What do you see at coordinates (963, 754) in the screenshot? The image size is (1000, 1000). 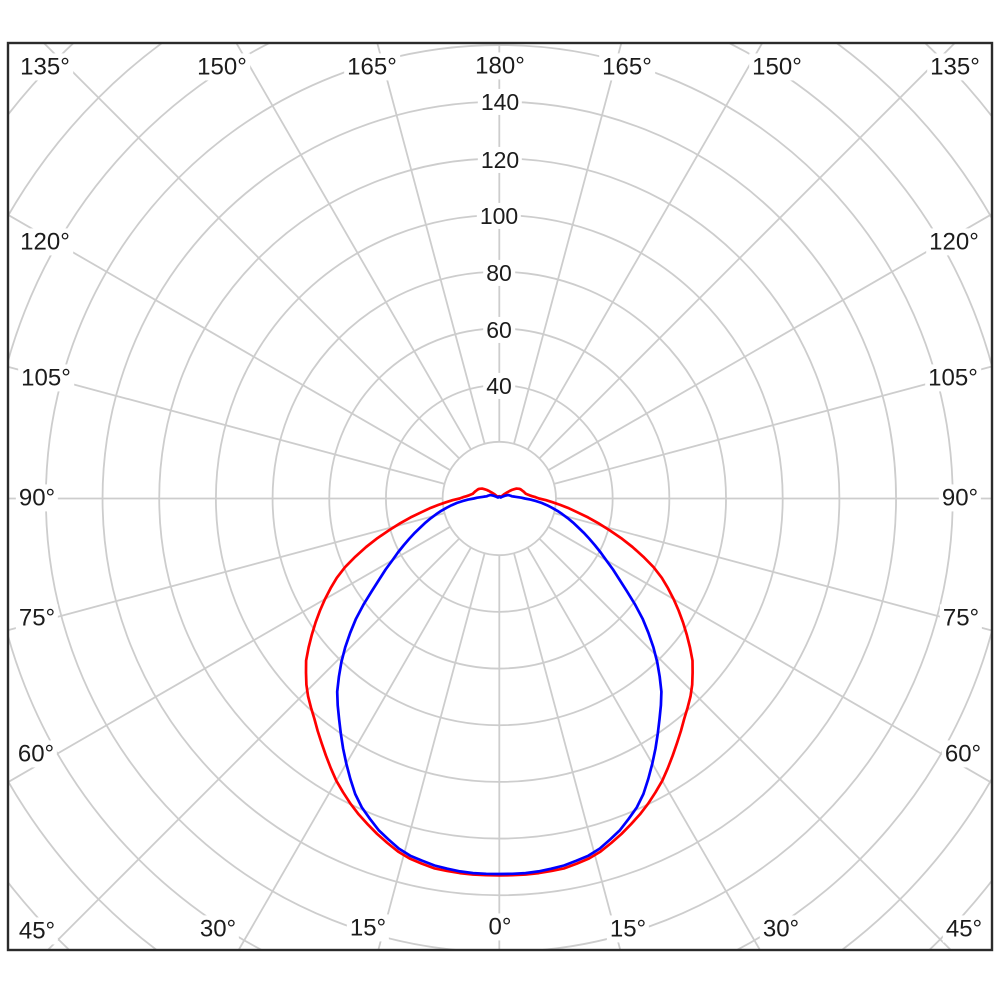 I see `angle-label-17-60deg: 60°` at bounding box center [963, 754].